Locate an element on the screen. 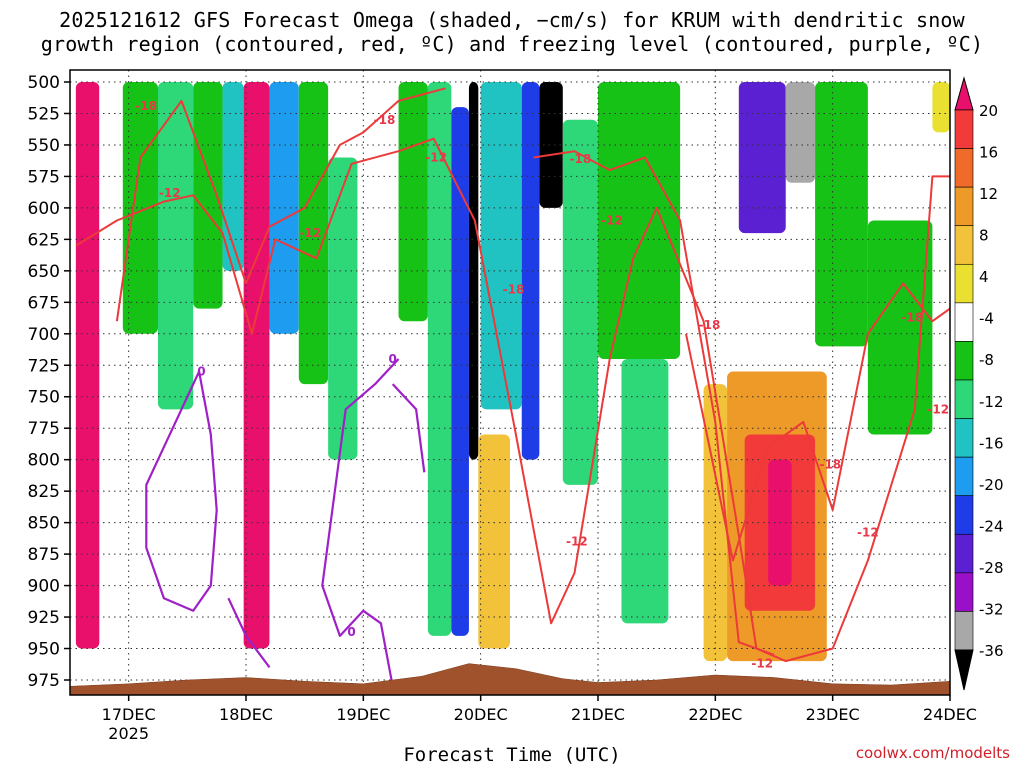  colorbar-label-0: 20 is located at coordinates (988, 111).